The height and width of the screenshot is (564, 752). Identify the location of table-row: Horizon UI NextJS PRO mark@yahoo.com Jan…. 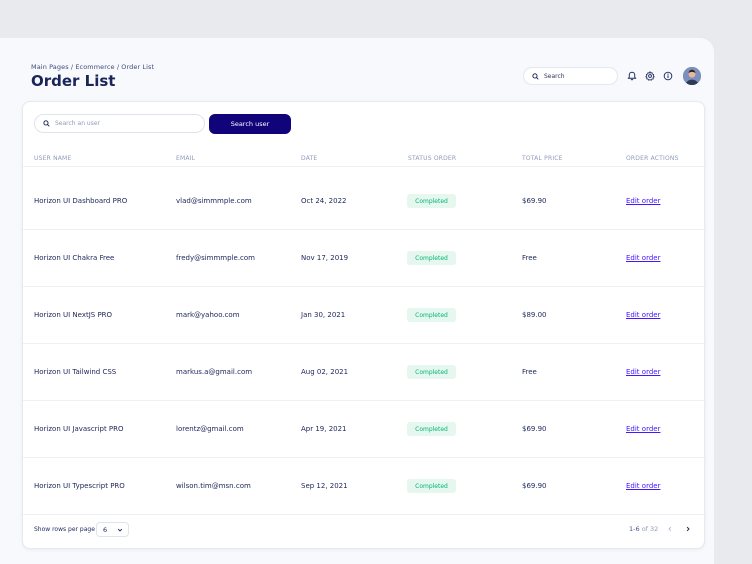
(364, 315).